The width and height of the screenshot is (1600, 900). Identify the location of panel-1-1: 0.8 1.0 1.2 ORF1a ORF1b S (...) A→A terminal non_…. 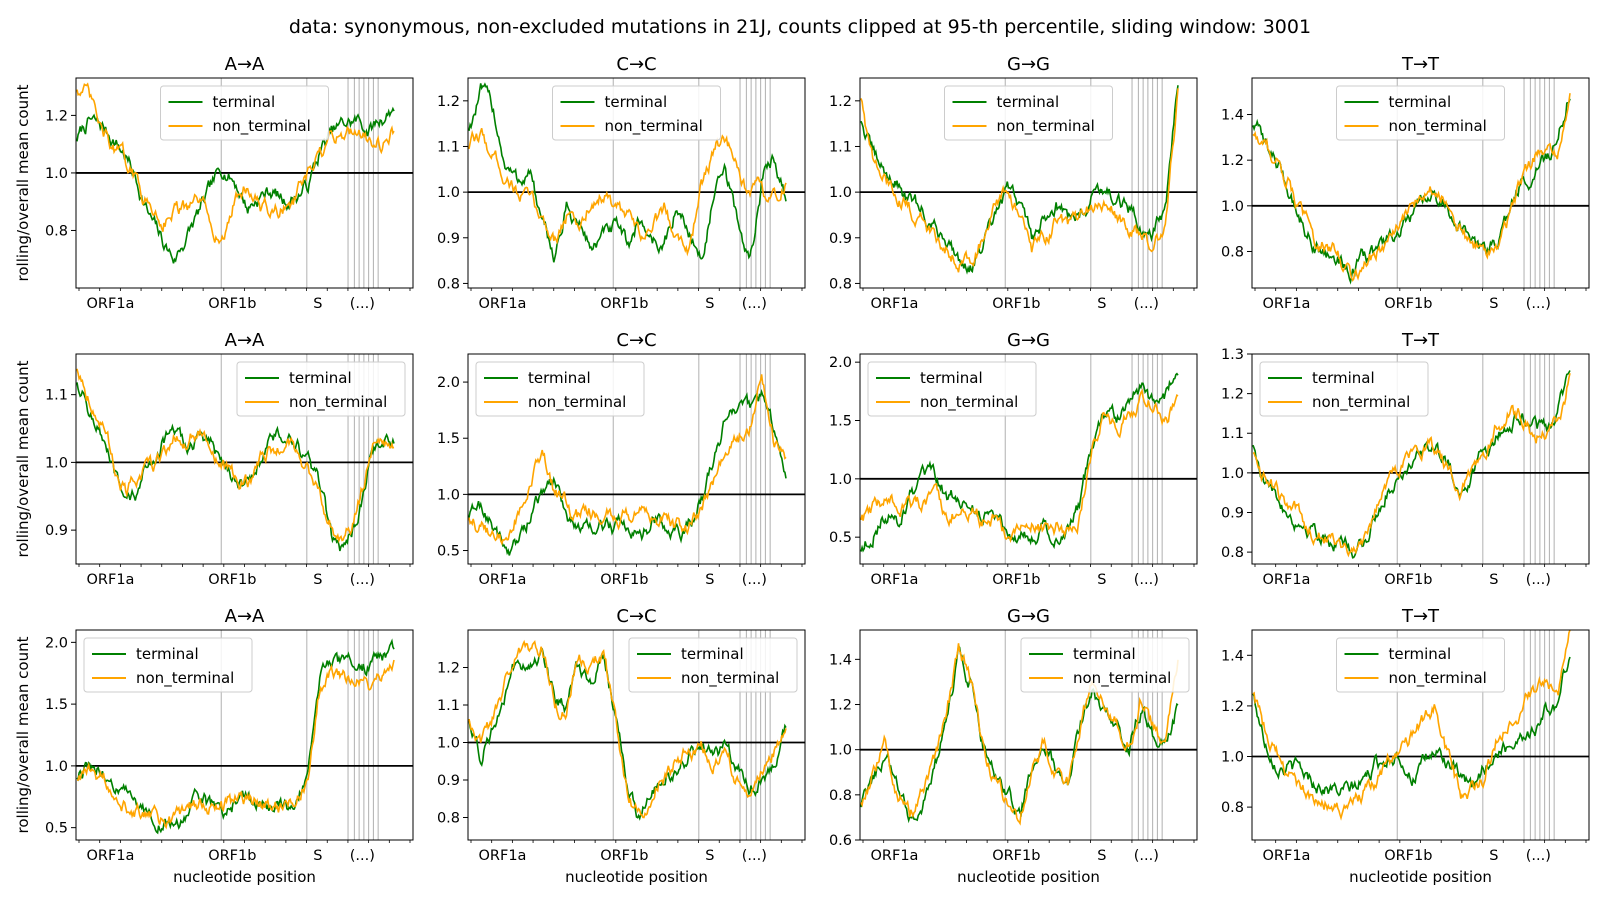
(214, 183).